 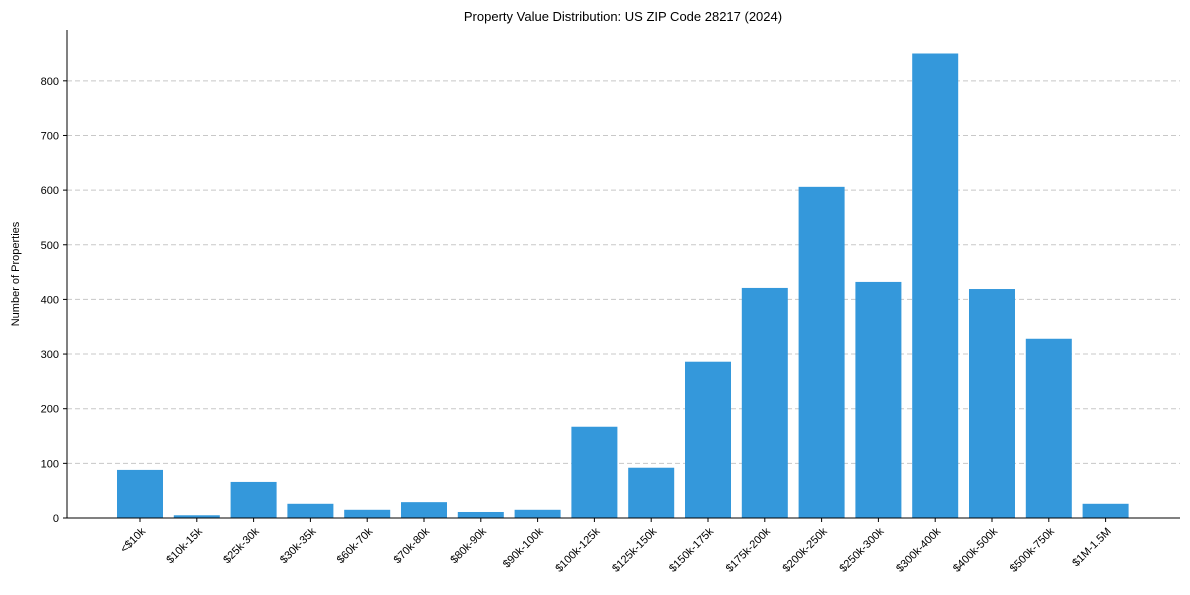 I want to click on x-tick-label: $300k-400k, so click(x=918, y=549).